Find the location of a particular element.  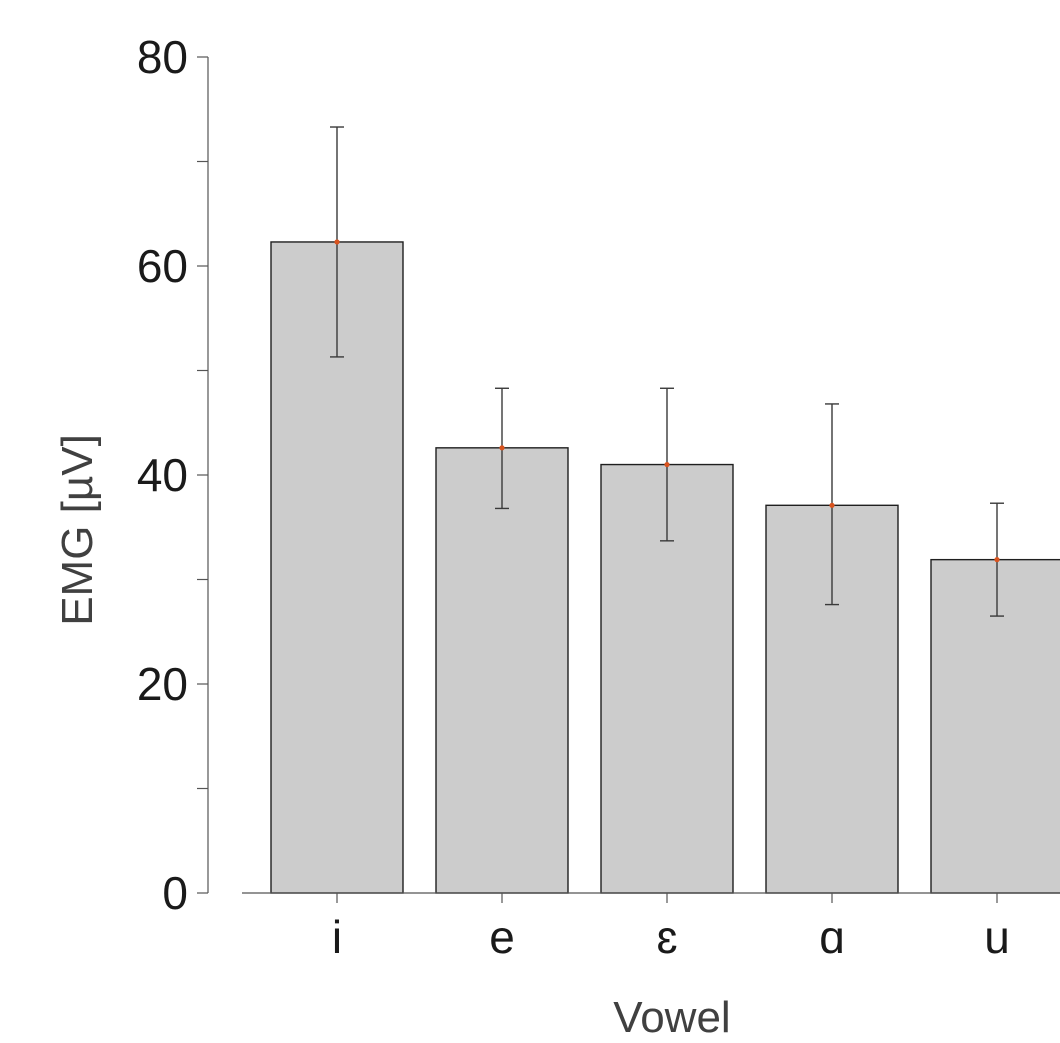

y-tick-label: 60 is located at coordinates (162, 266).